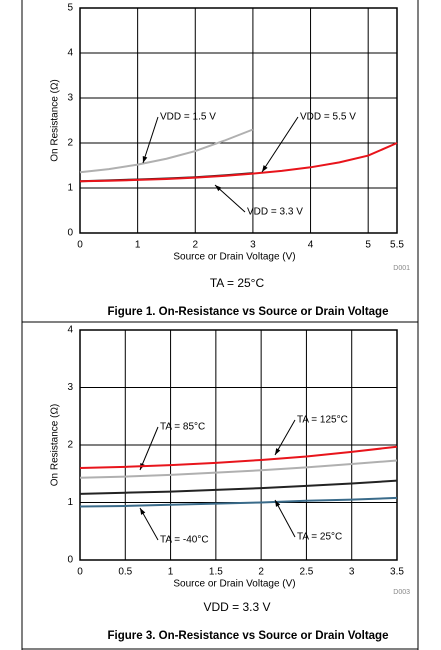  What do you see at coordinates (70, 8) in the screenshot?
I see `y-tick-label: 5` at bounding box center [70, 8].